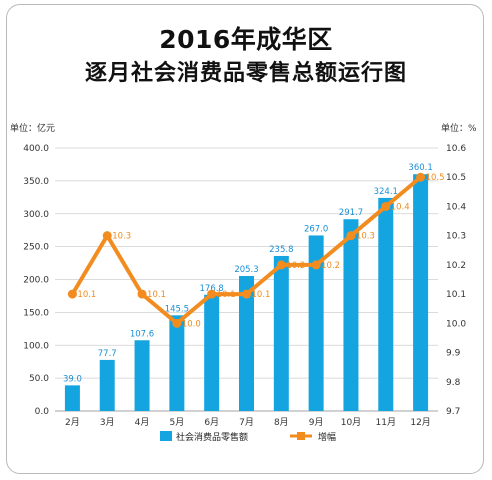 The height and width of the screenshot is (480, 492). What do you see at coordinates (246, 270) in the screenshot?
I see `bar-value-label: 205.3` at bounding box center [246, 270].